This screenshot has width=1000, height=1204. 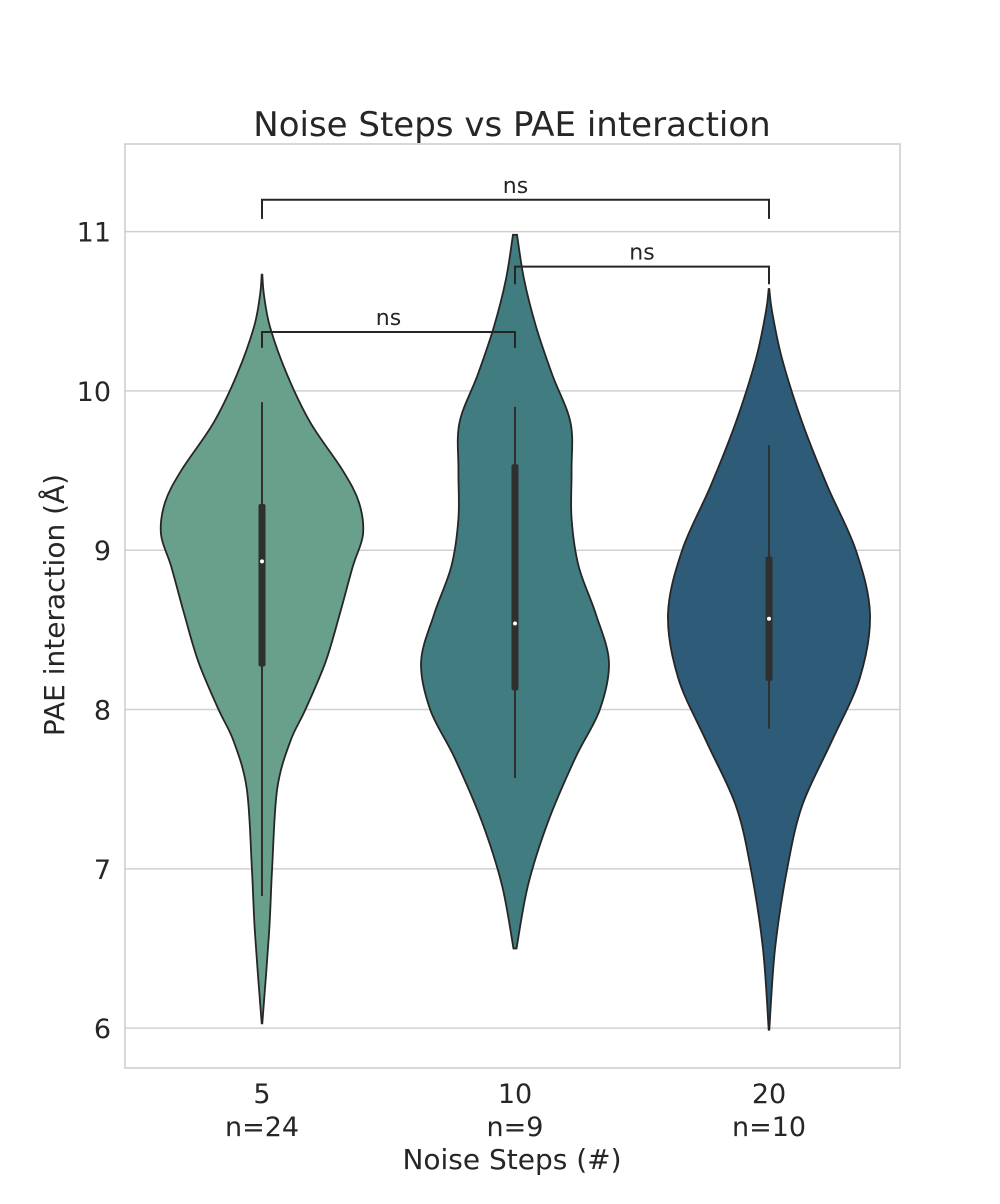 I want to click on sample-count-label: n=10, so click(x=769, y=1127).